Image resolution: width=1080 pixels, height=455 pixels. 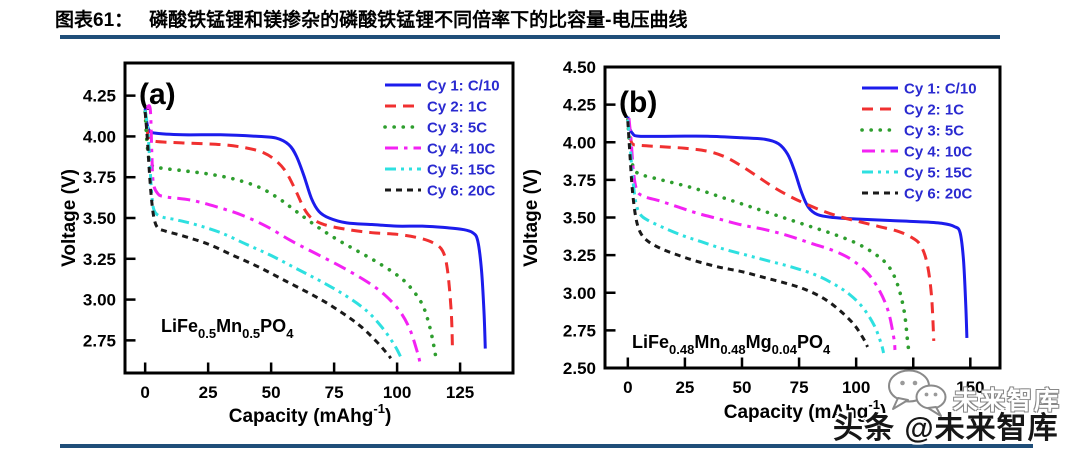 I want to click on x-tick-label: 150, so click(x=970, y=387).